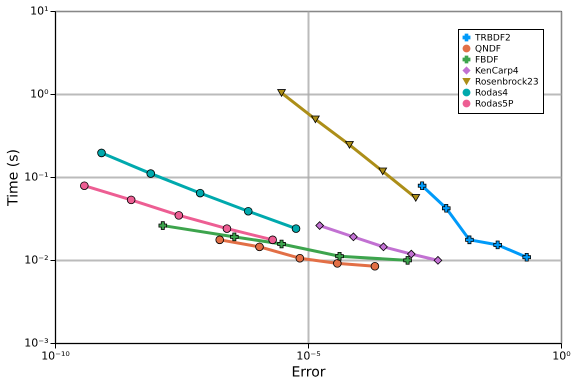 This screenshot has height=384, width=576. Describe the element at coordinates (36, 177) in the screenshot. I see `y-tick-label: 10⁻¹` at that location.